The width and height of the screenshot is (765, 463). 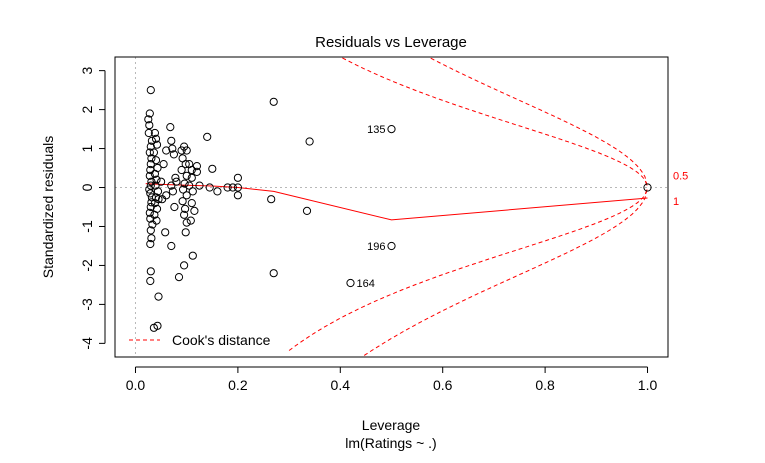 I want to click on x-axis: 0.0 0.2 0.4 0.6 0.8 1.0, so click(x=392, y=379).